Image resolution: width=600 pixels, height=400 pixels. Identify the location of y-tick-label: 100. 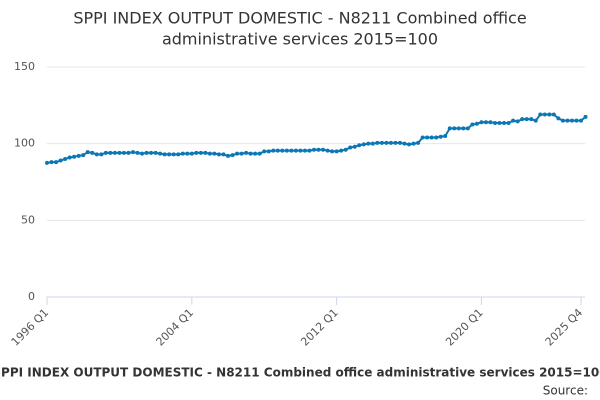
(24, 143).